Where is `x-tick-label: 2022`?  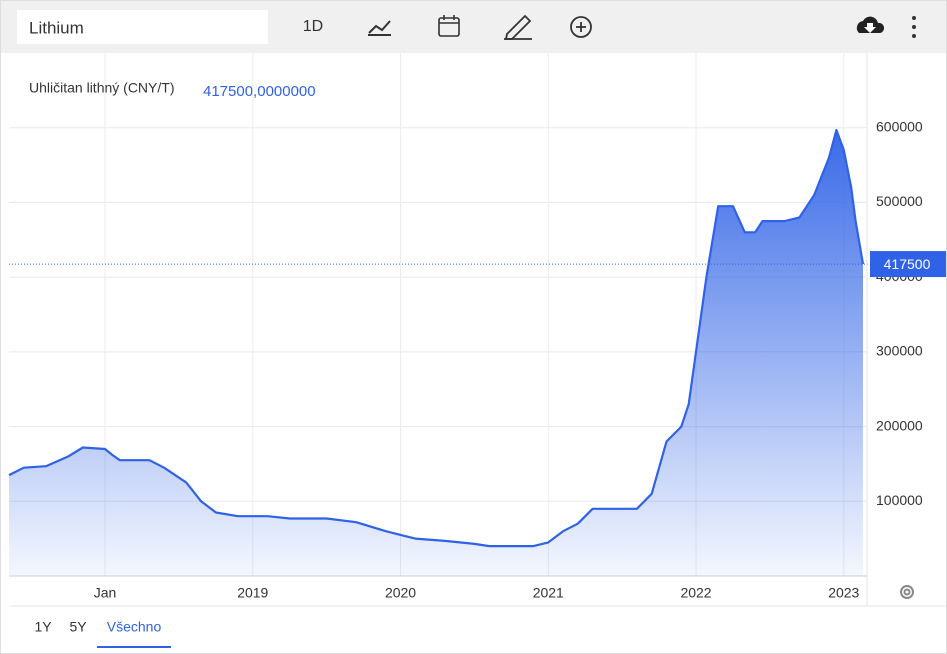 x-tick-label: 2022 is located at coordinates (695, 593).